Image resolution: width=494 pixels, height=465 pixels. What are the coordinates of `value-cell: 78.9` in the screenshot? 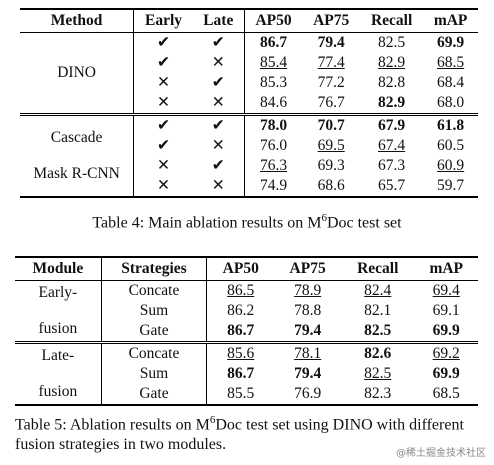 It's located at (308, 290).